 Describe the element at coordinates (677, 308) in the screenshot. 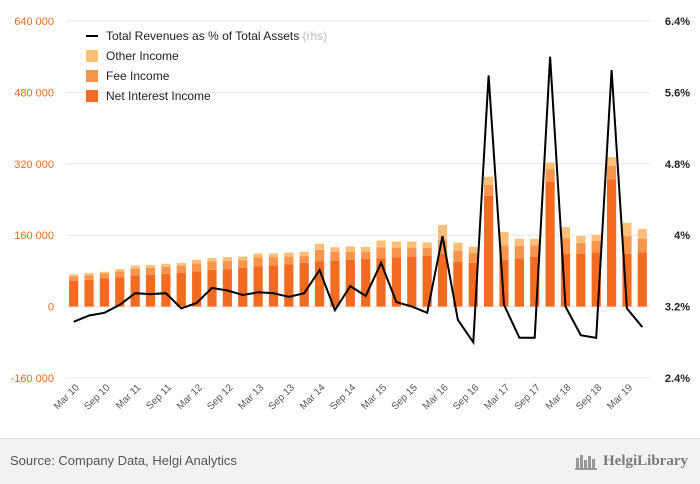

I see `y-right-tick-label: 3.2%` at that location.